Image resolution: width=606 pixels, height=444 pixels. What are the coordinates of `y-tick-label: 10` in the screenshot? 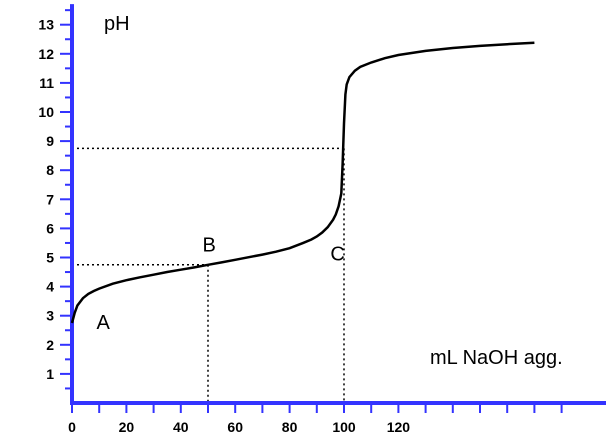 It's located at (46, 112).